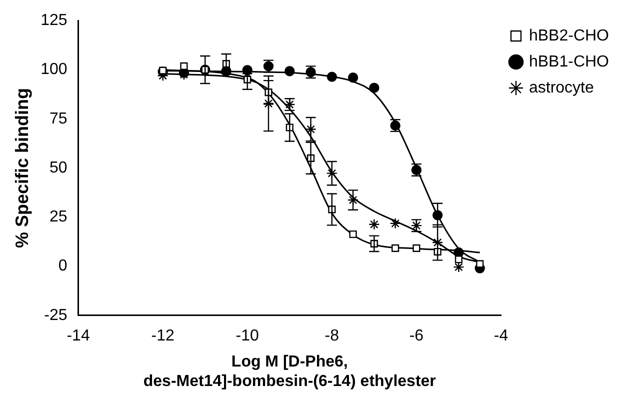 The height and width of the screenshot is (403, 631). I want to click on y-tick-label: 0, so click(63, 266).